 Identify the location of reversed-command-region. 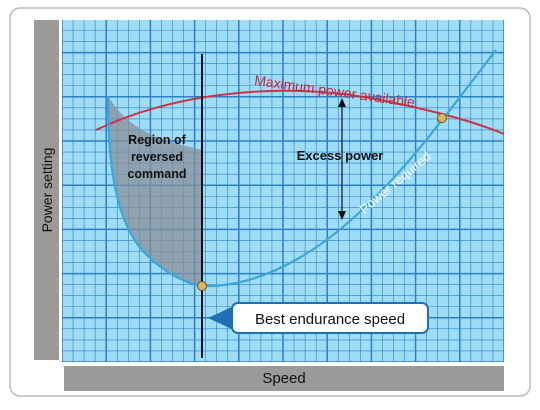
(155, 191).